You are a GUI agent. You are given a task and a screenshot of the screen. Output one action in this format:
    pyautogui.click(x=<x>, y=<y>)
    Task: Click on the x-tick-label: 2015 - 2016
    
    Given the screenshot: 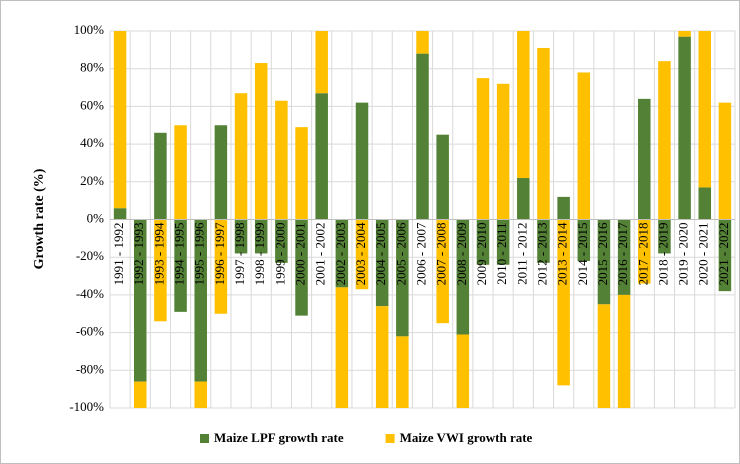 What is the action you would take?
    pyautogui.click(x=602, y=253)
    